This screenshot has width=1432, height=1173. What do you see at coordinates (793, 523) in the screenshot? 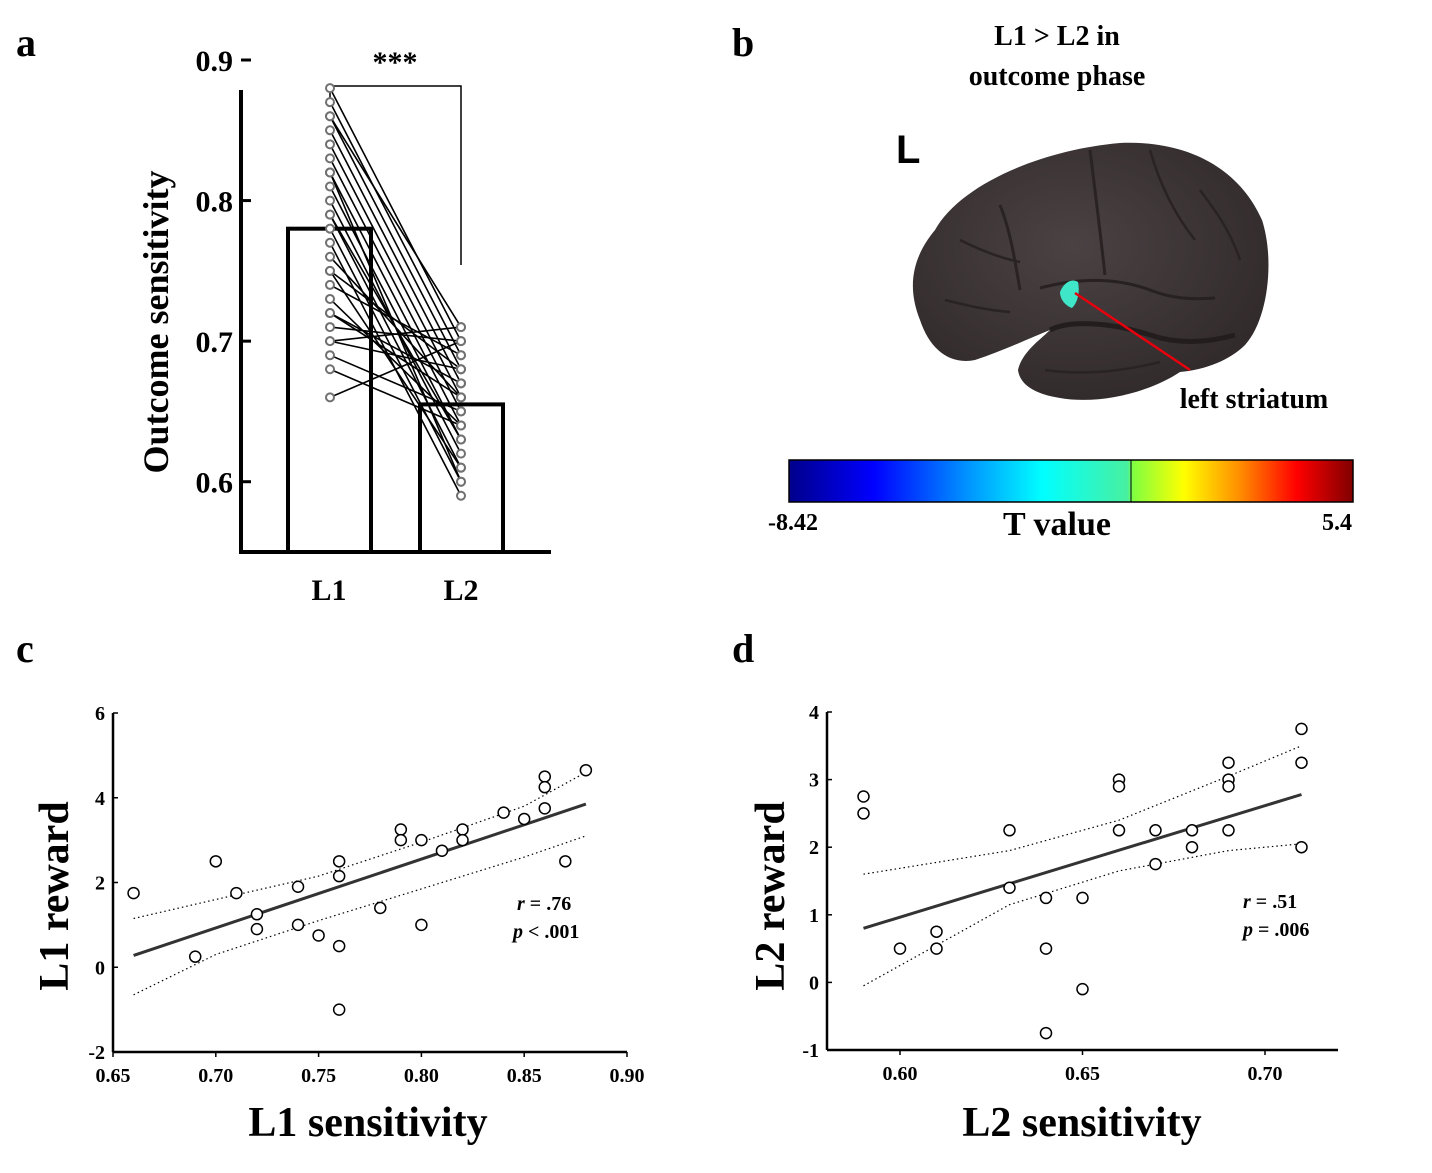
I see `colorbar-min: -8.42` at bounding box center [793, 523].